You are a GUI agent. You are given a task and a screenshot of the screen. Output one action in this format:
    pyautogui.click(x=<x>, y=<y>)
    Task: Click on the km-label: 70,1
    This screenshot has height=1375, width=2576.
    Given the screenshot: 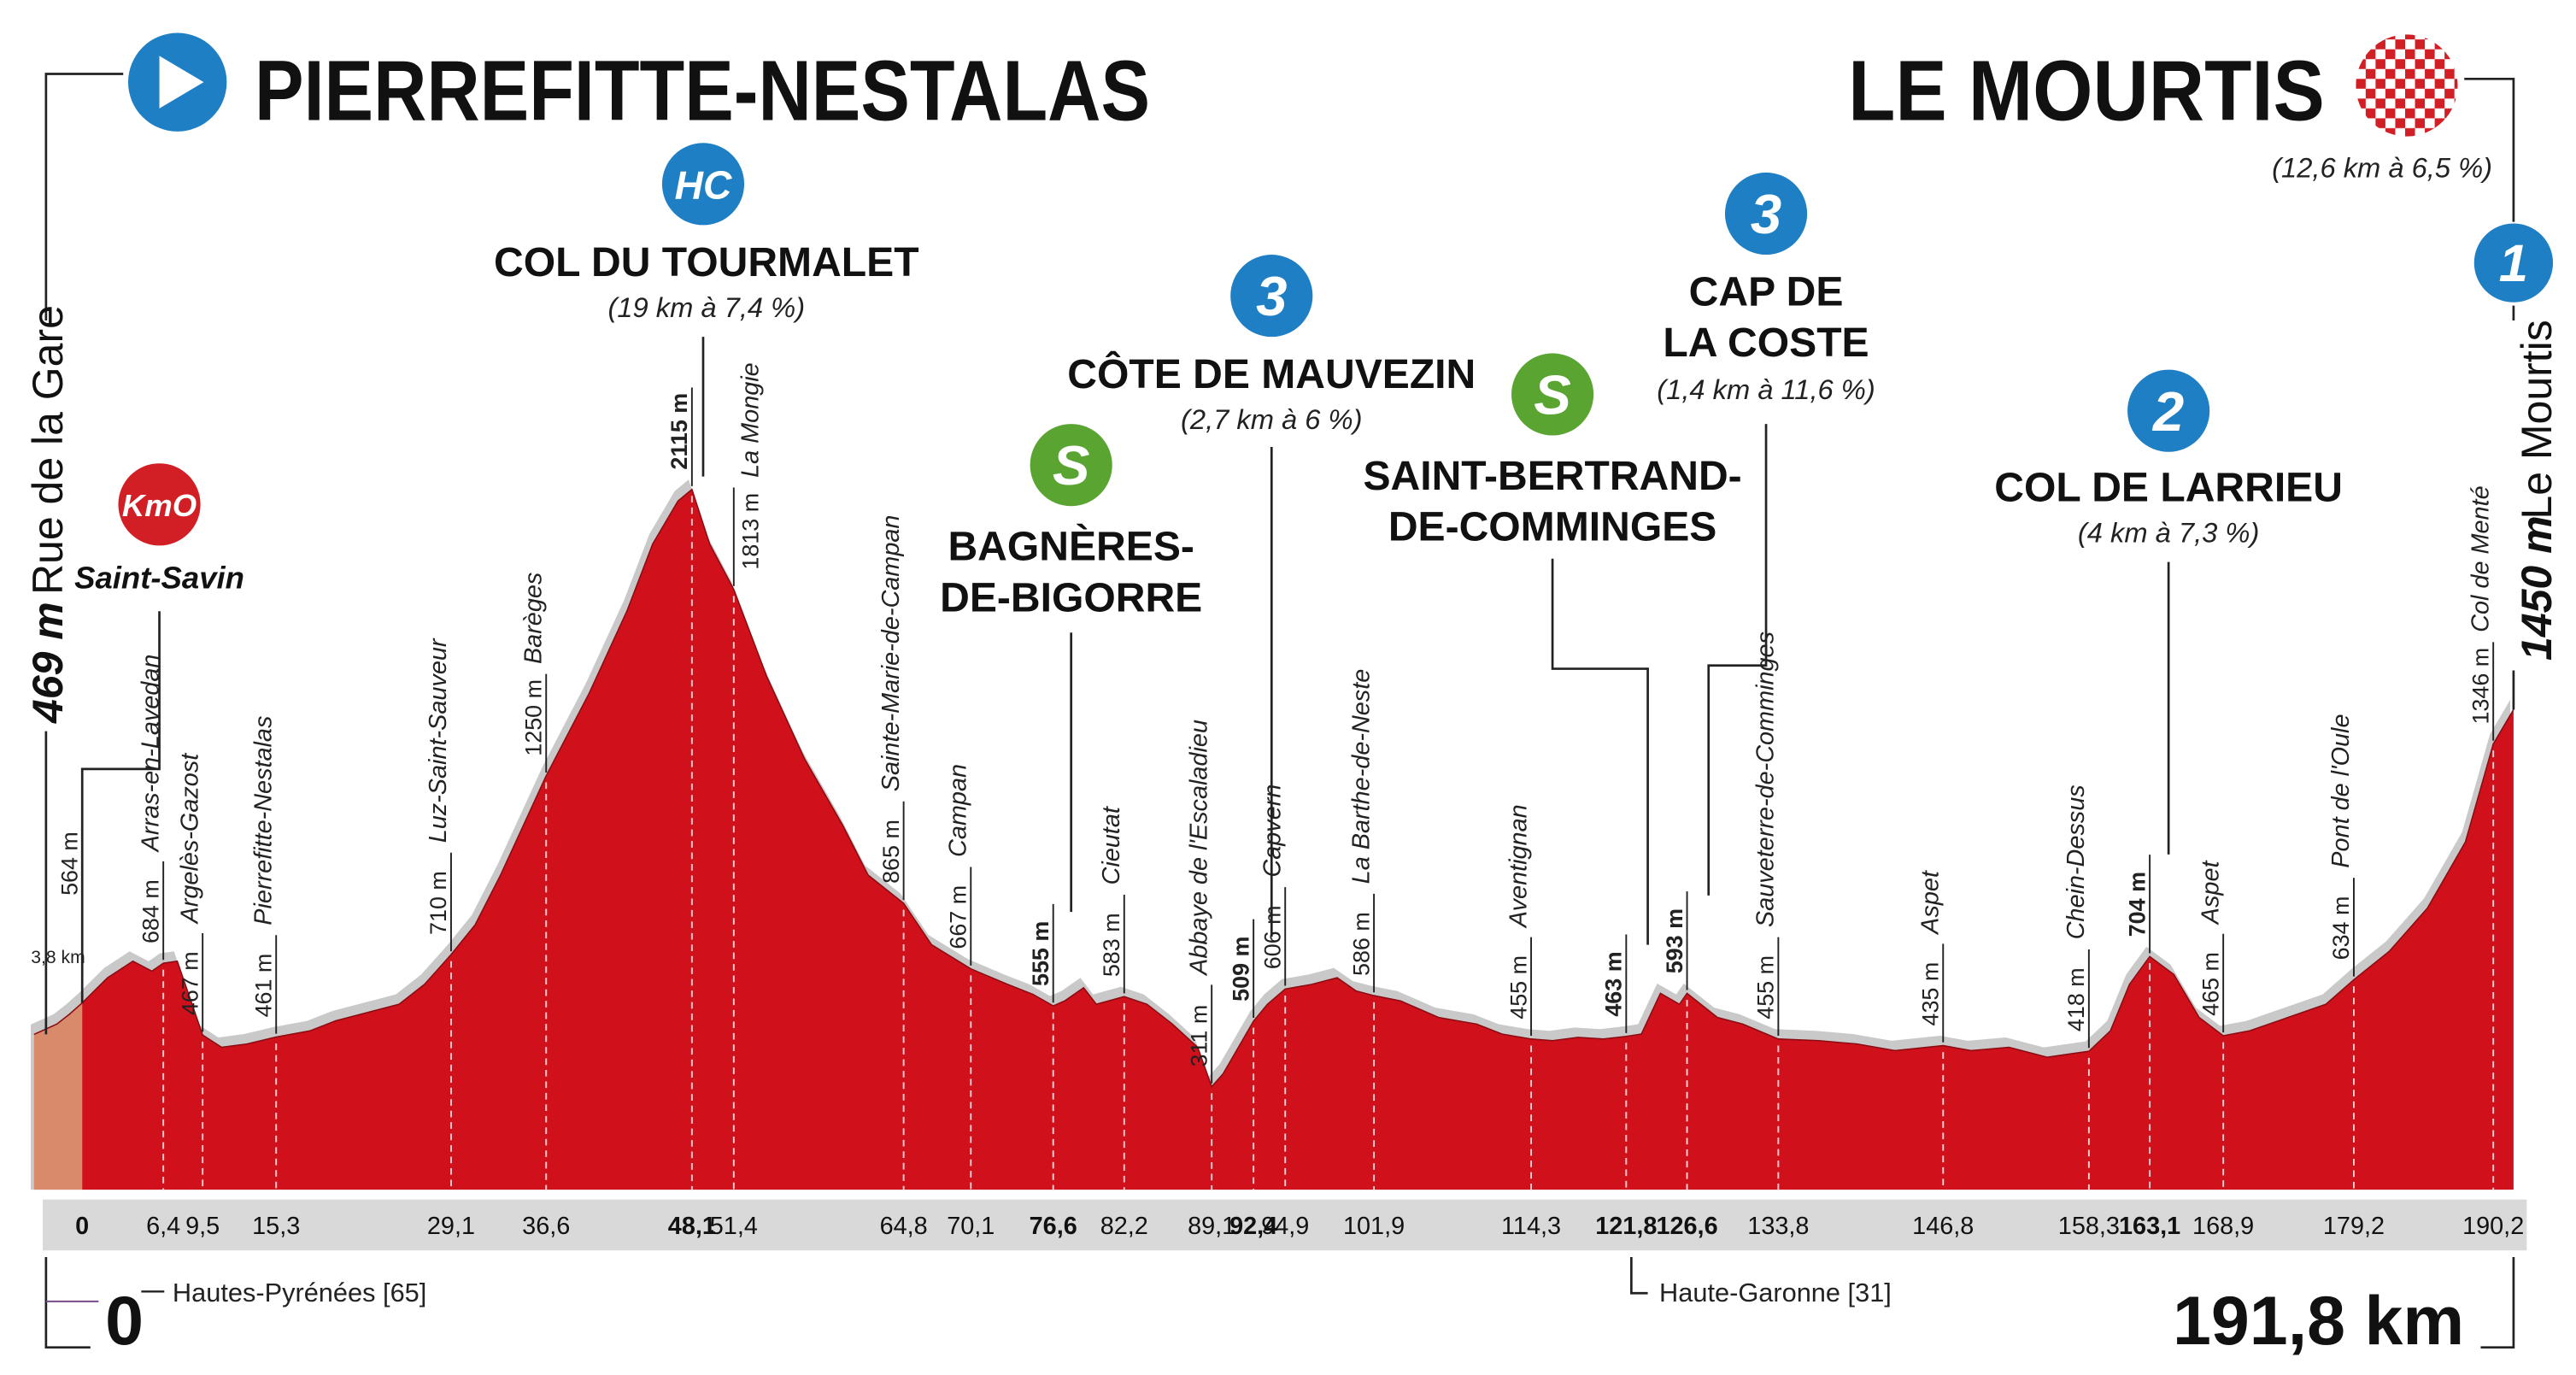 What is the action you would take?
    pyautogui.click(x=971, y=1226)
    